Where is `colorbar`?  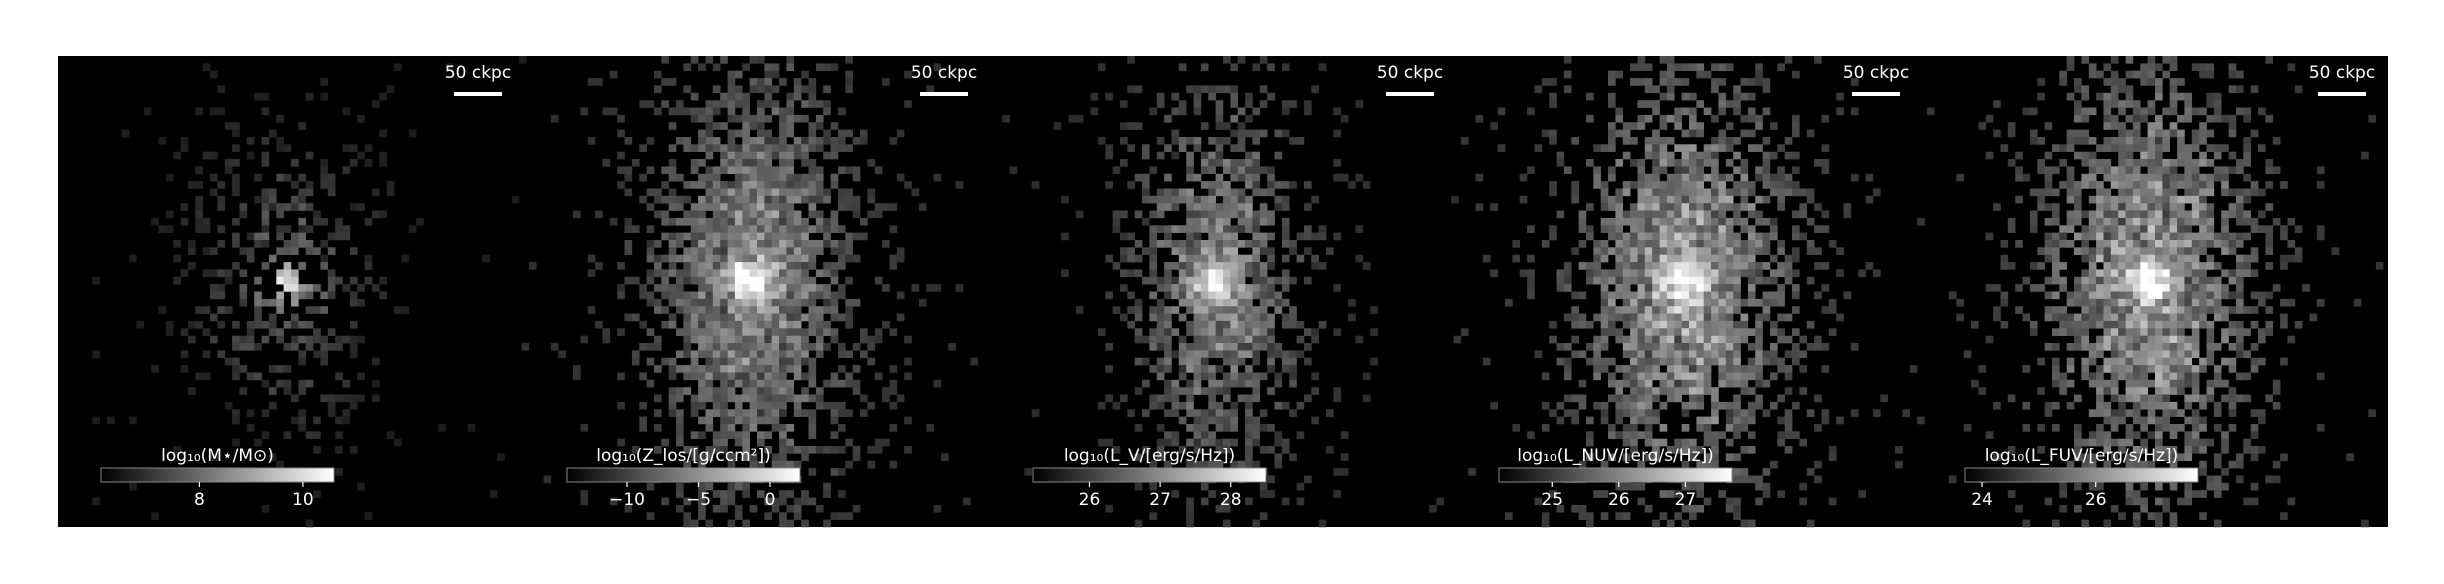 colorbar is located at coordinates (1615, 475).